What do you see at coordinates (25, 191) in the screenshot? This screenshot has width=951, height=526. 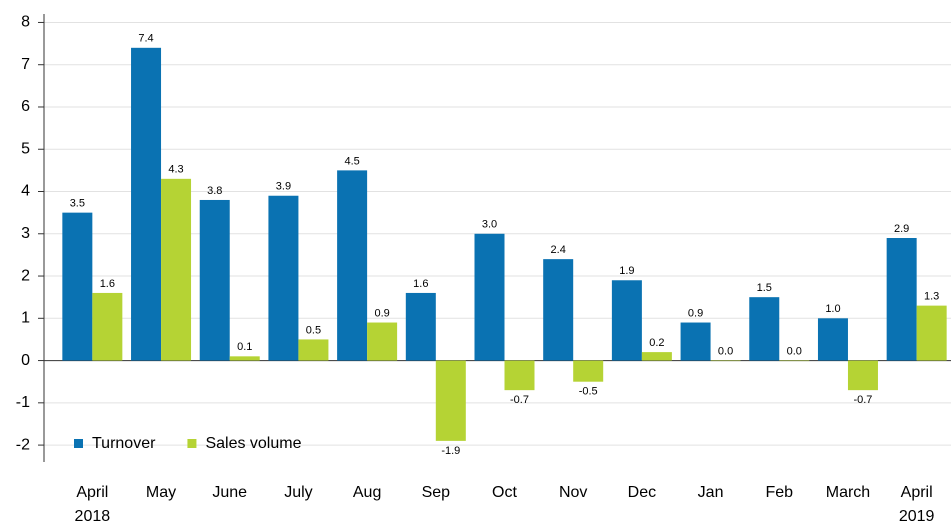 I see `y-tick-label: 4` at bounding box center [25, 191].